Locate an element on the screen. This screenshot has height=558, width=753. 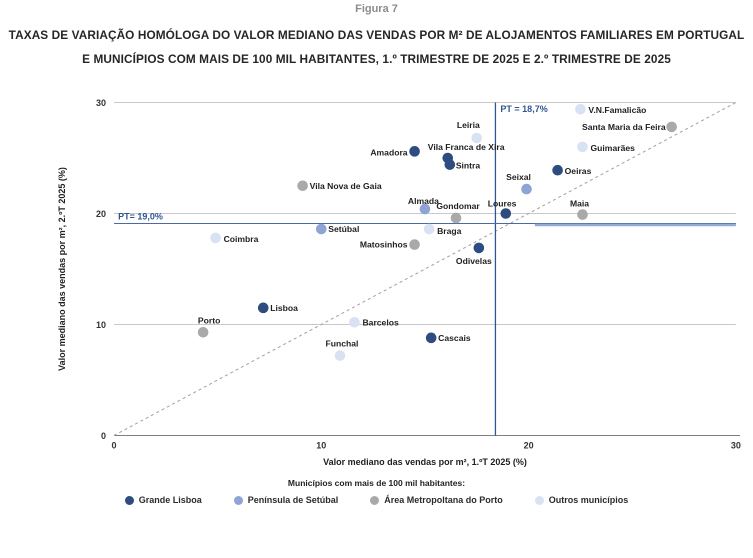
label-leiria: Leiria is located at coordinates (468, 125).